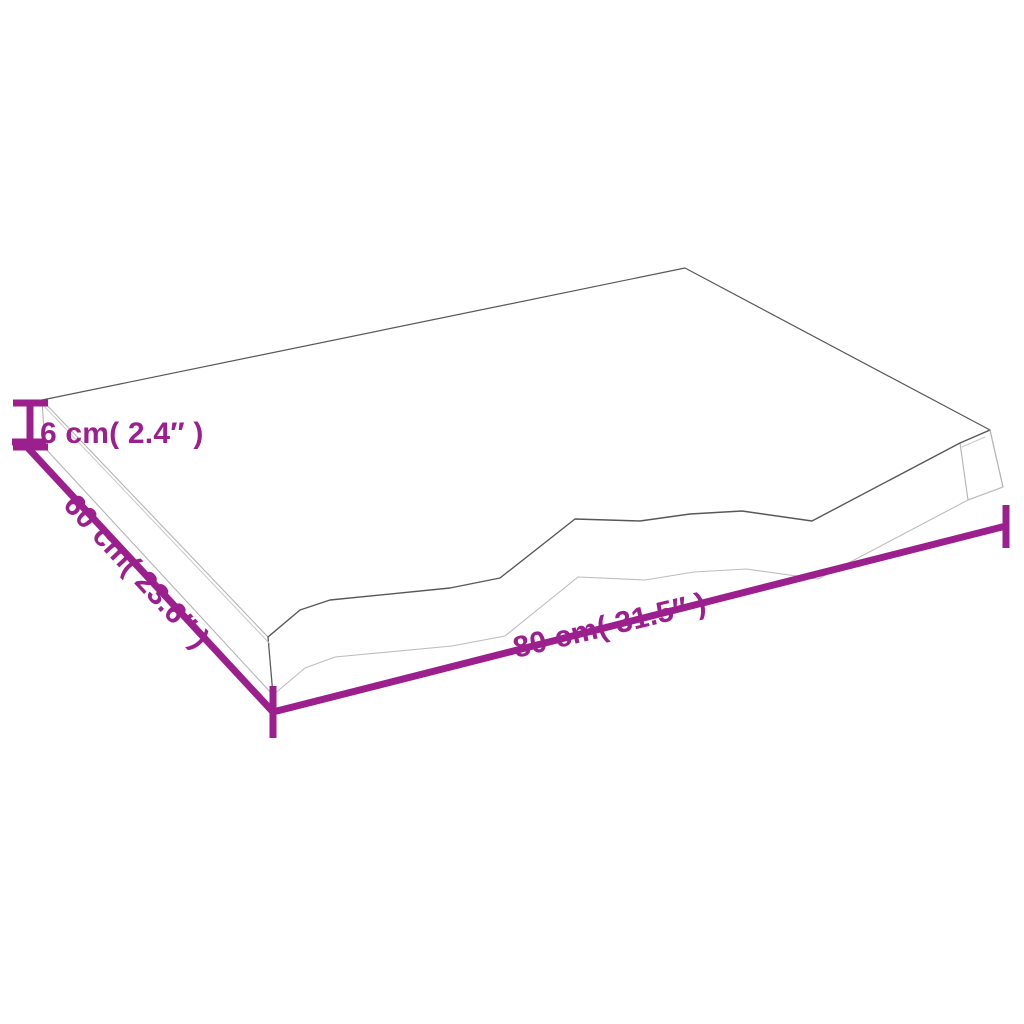 The image size is (1024, 1024). What do you see at coordinates (973, 442) in the screenshot?
I see `inner-bevel-right` at bounding box center [973, 442].